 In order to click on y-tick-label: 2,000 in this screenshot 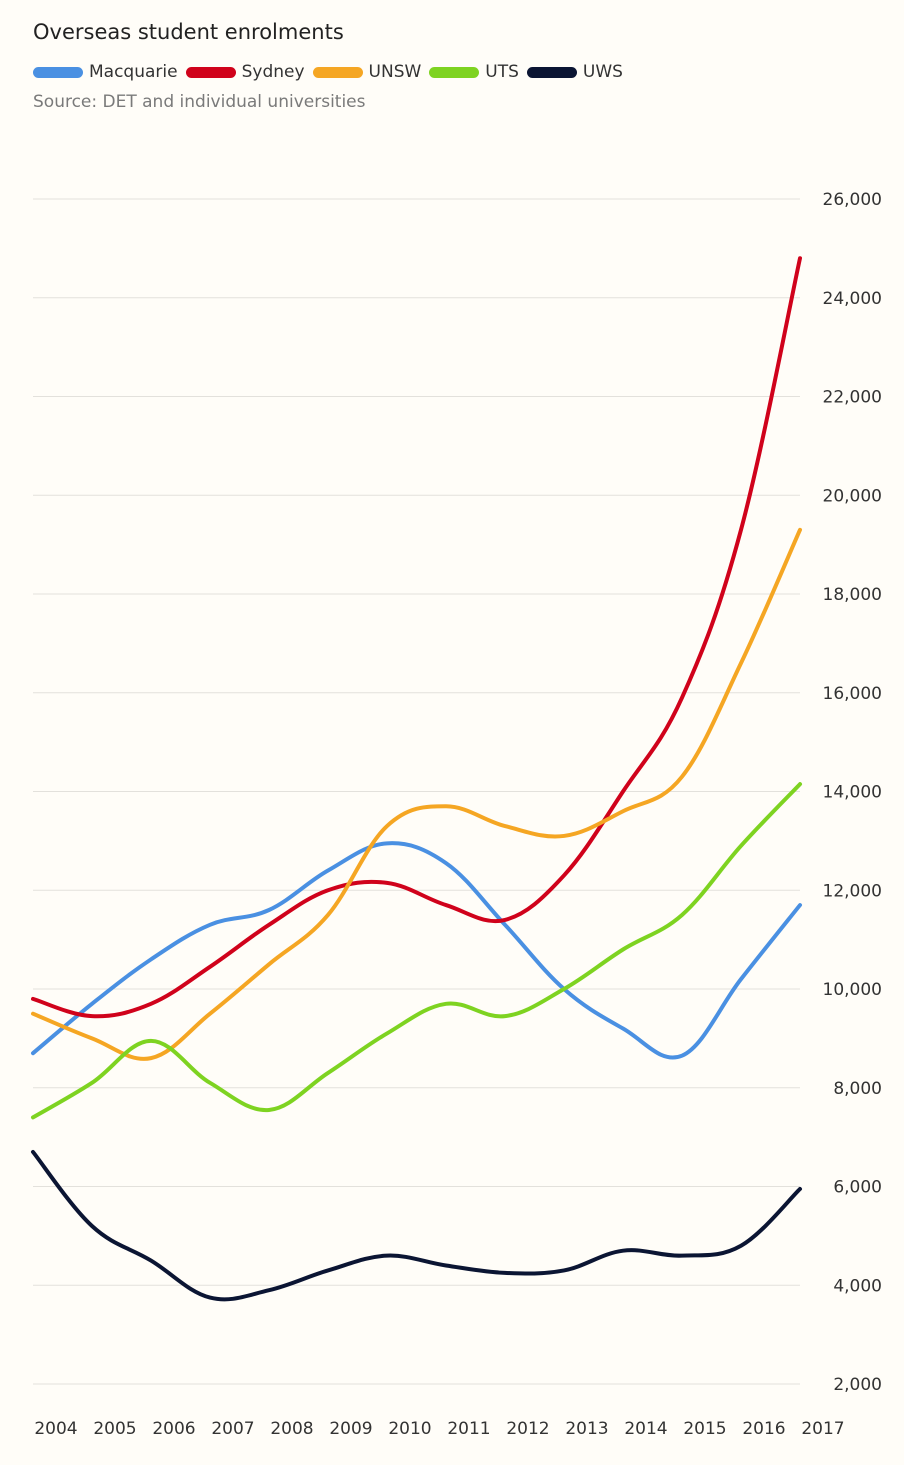, I will do `click(857, 1385)`.